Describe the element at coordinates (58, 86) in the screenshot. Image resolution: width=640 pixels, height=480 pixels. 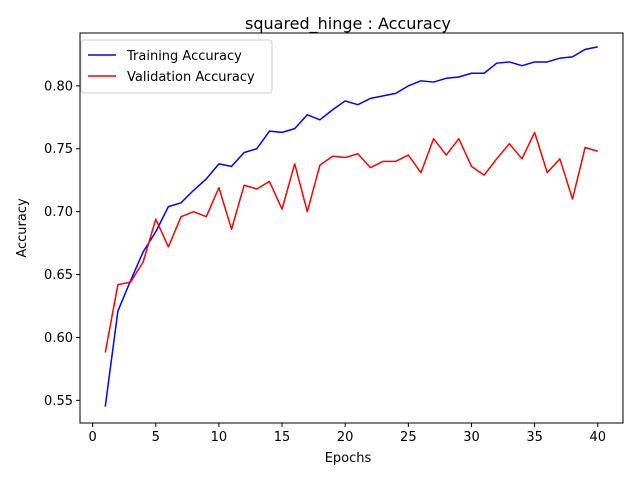
I see `y-tick-label: 0.80` at that location.